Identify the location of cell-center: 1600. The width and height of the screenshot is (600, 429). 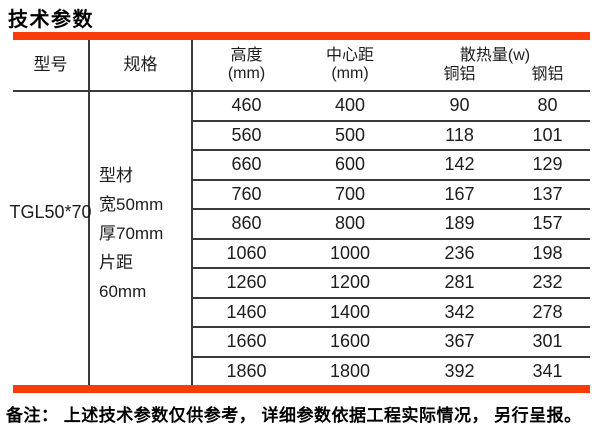
(350, 341).